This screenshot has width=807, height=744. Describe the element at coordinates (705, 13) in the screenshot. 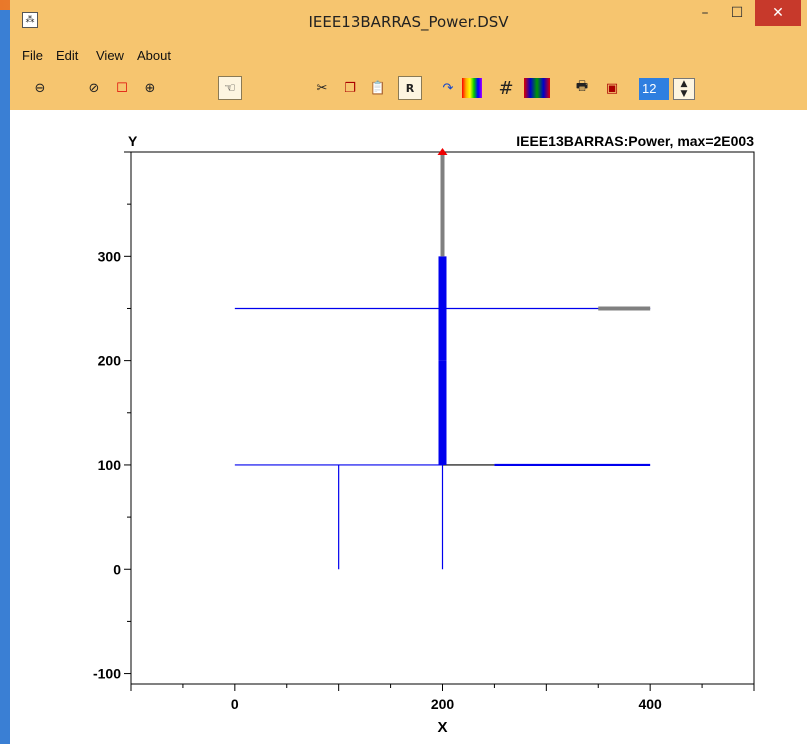

I see `minimize-button: –` at that location.